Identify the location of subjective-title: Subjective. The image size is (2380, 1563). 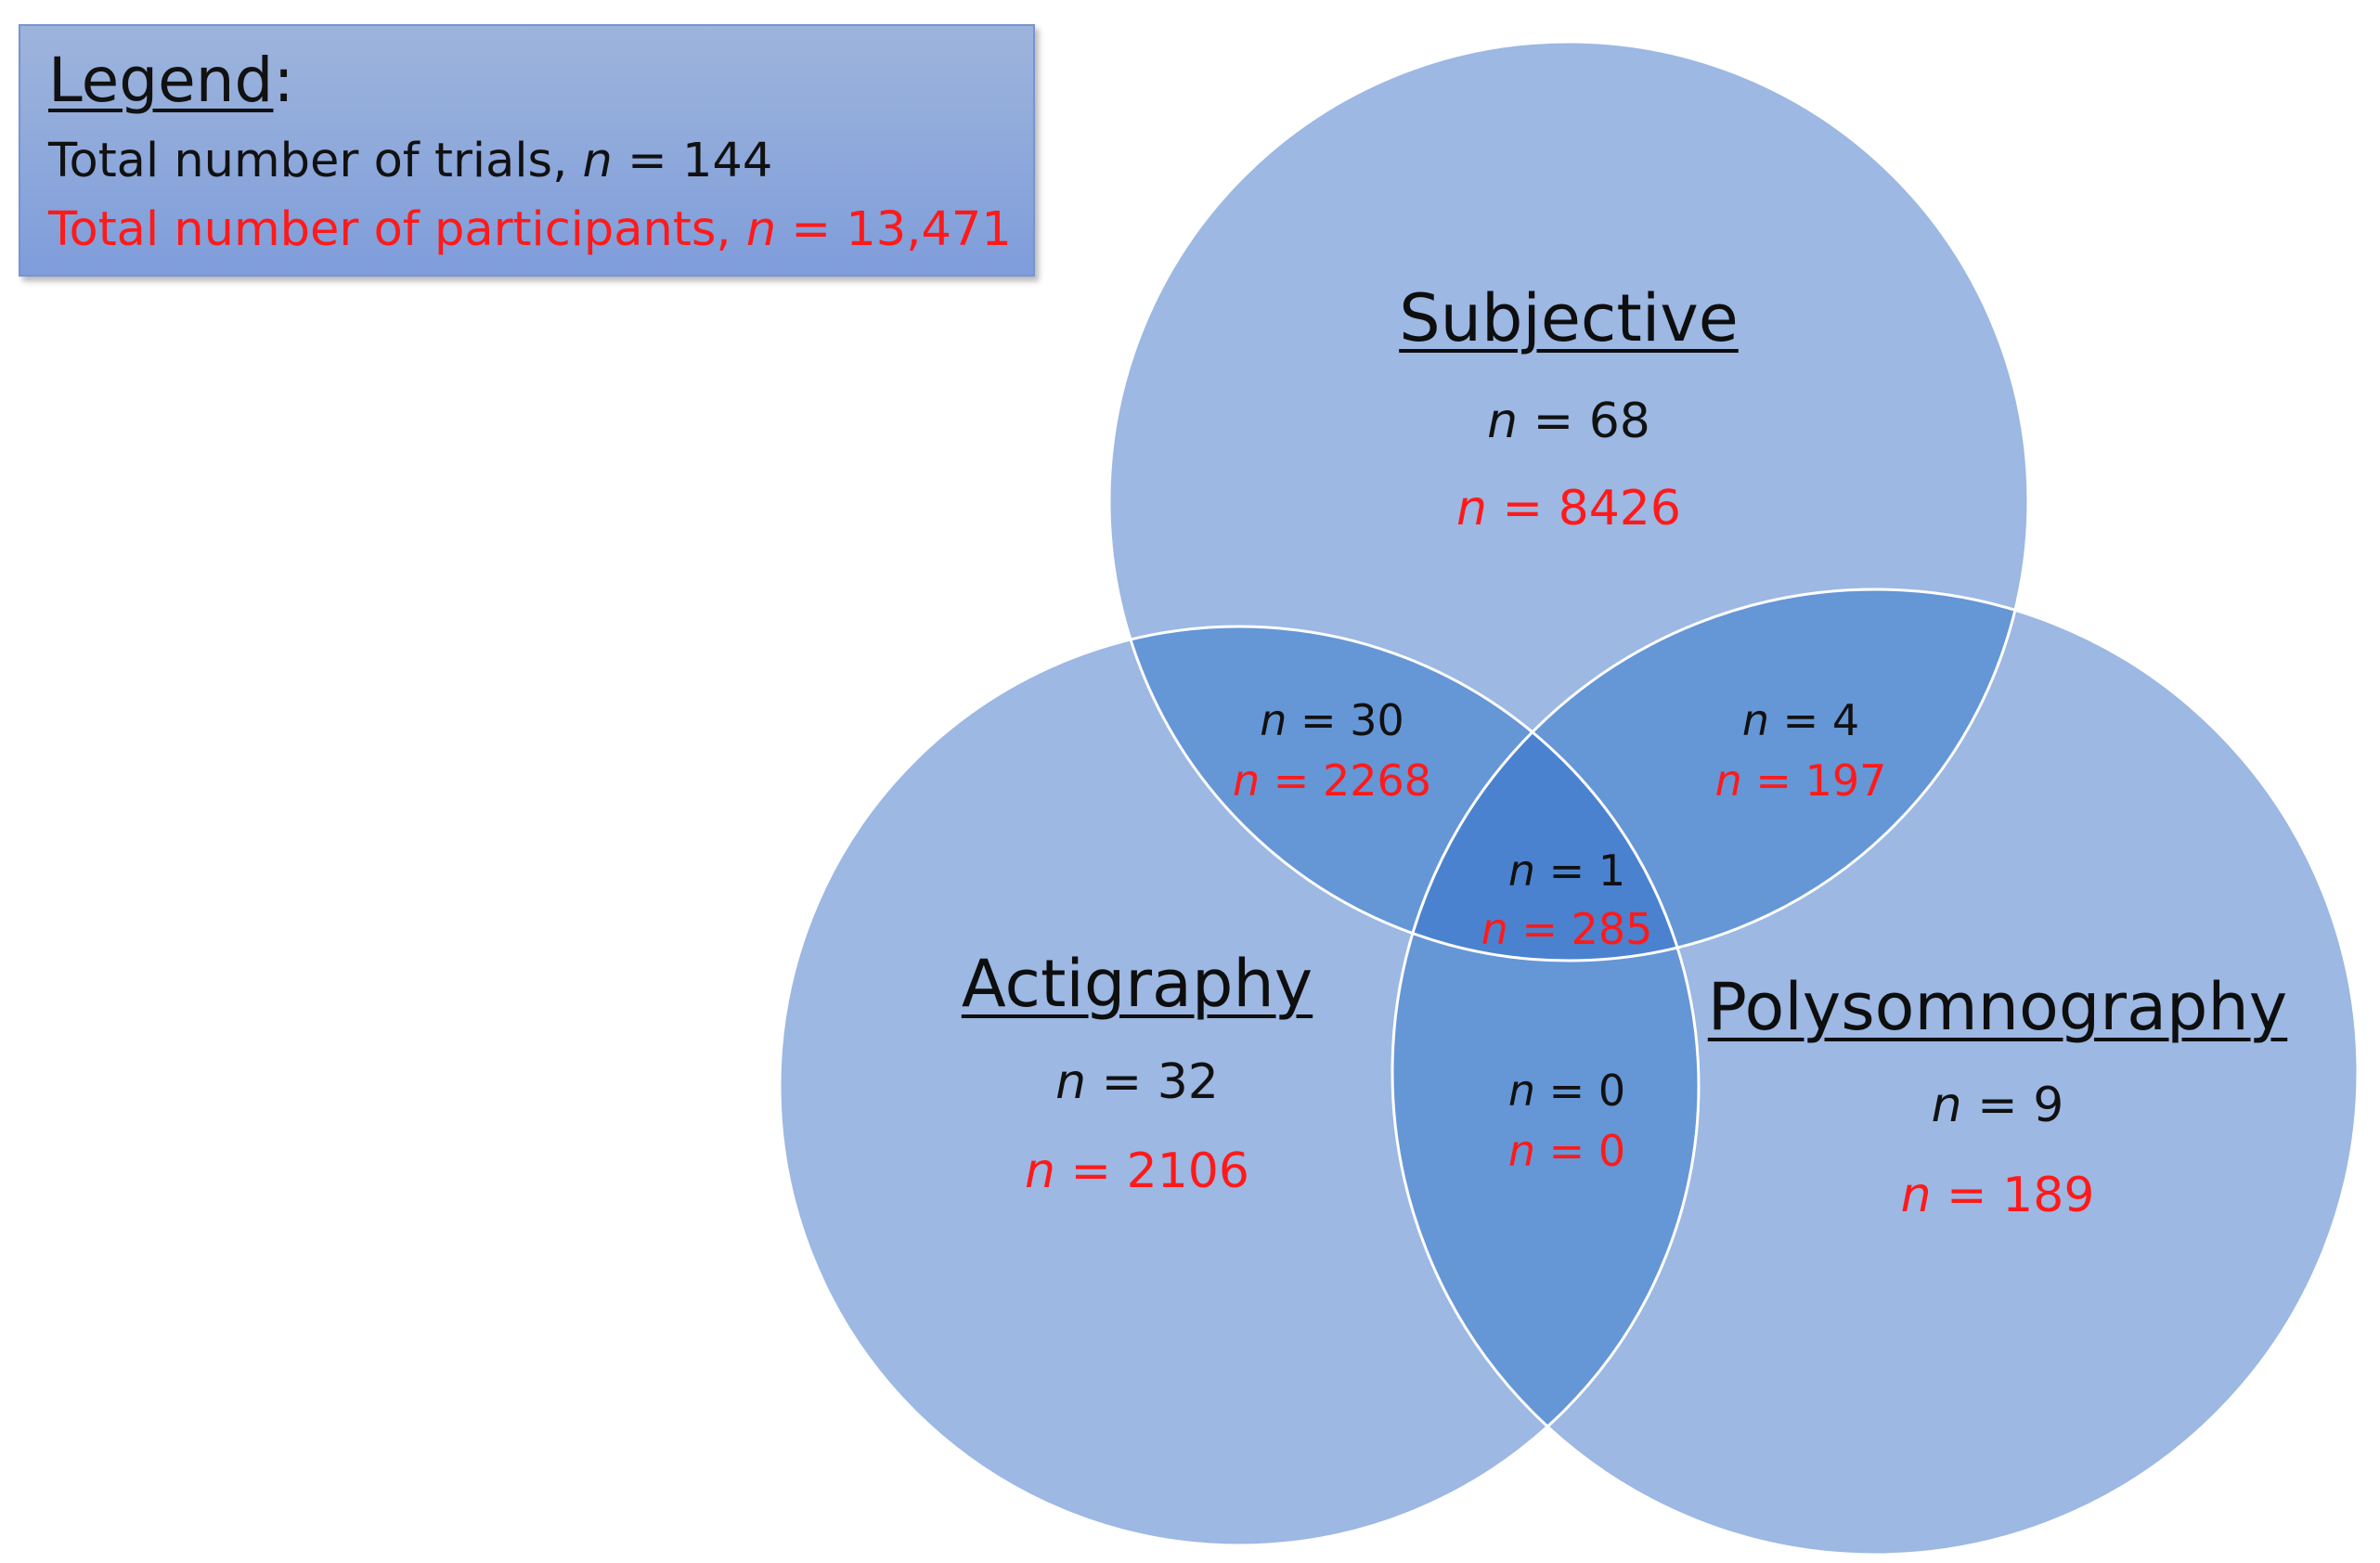
(1569, 318).